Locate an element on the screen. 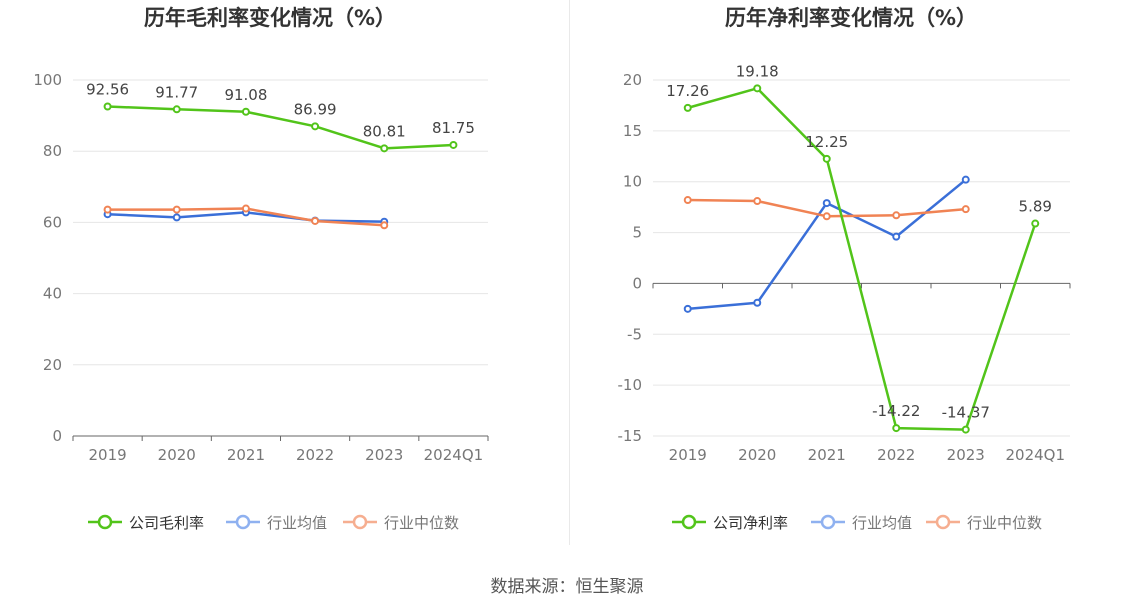  chart1-y-tick-label: 40 is located at coordinates (52, 294).